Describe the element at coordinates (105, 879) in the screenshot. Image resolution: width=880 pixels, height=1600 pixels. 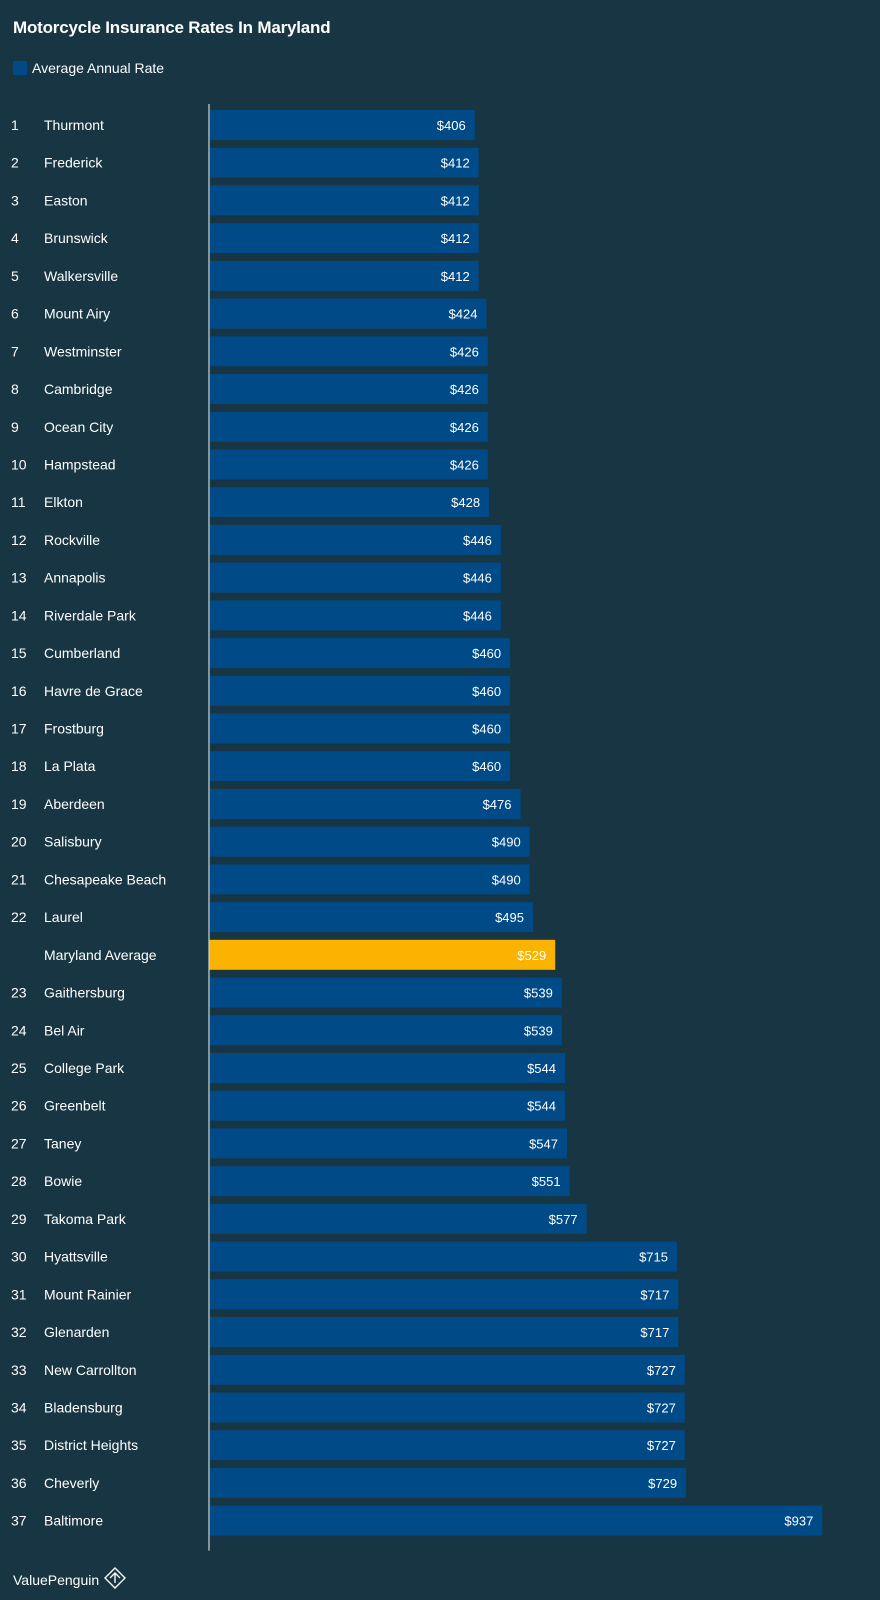
I see `city-label: Chesapeake Beach` at that location.